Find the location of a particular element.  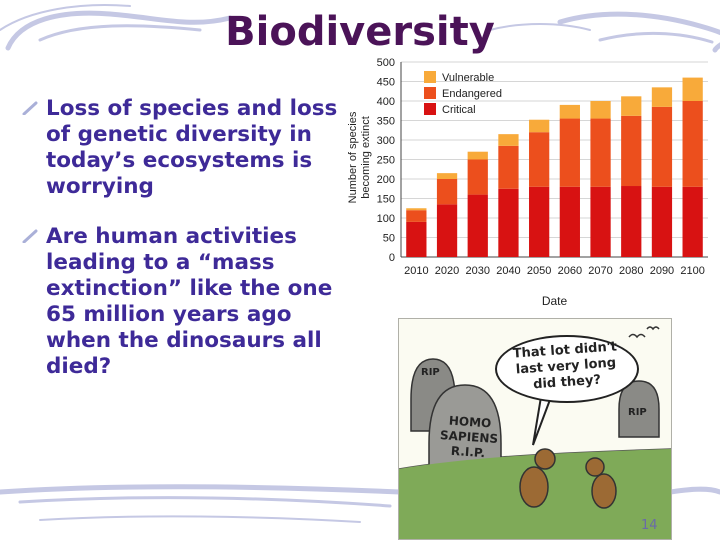

legend-label: Vulnerable is located at coordinates (468, 78).